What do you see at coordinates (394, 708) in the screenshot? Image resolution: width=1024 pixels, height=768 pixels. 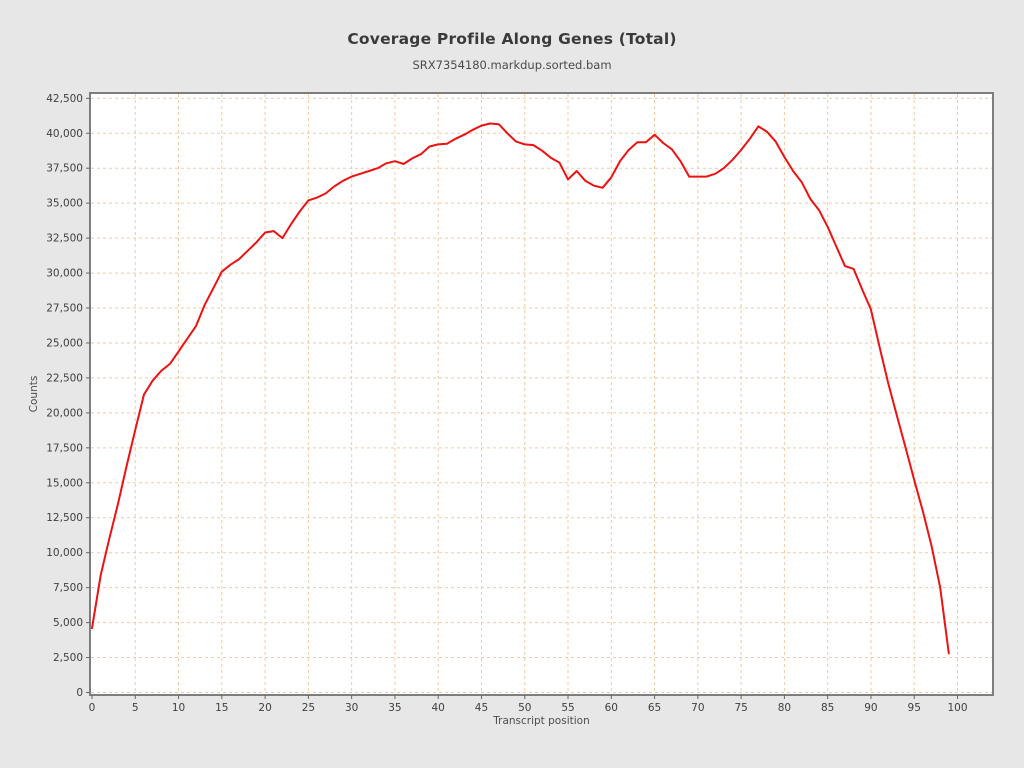 I see `x-tick-label: 35` at bounding box center [394, 708].